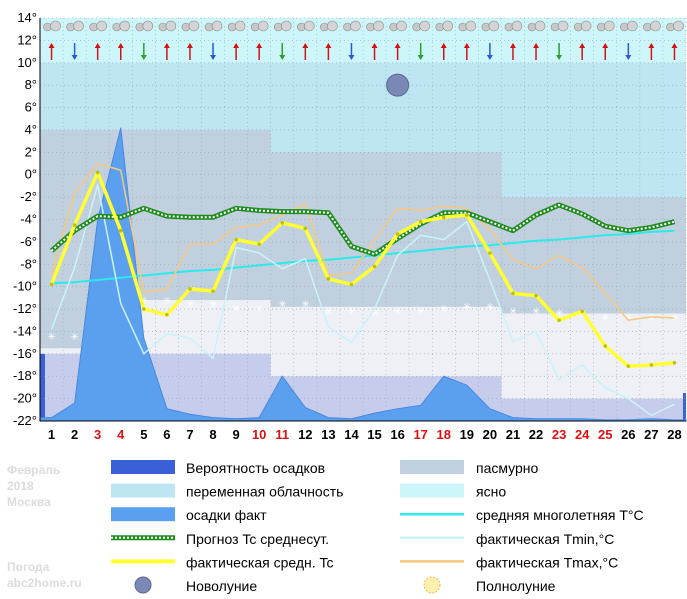 The height and width of the screenshot is (599, 687). What do you see at coordinates (121, 434) in the screenshot?
I see `x-tick-label: 4` at bounding box center [121, 434].